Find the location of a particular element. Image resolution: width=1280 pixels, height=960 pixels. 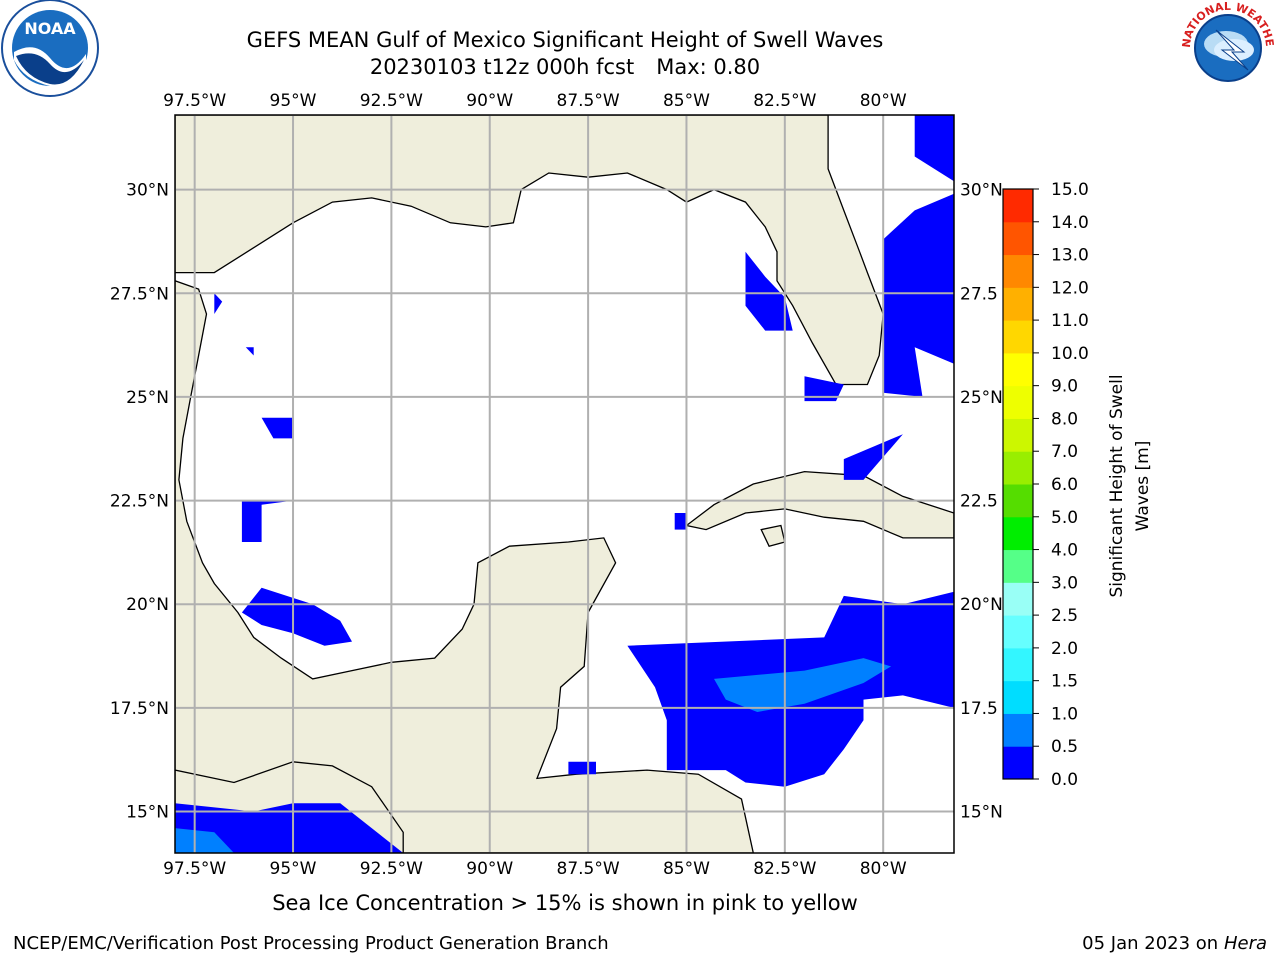

nws-ring-text: NATIONAL WEATHER SERVICE is located at coordinates (638, 24).